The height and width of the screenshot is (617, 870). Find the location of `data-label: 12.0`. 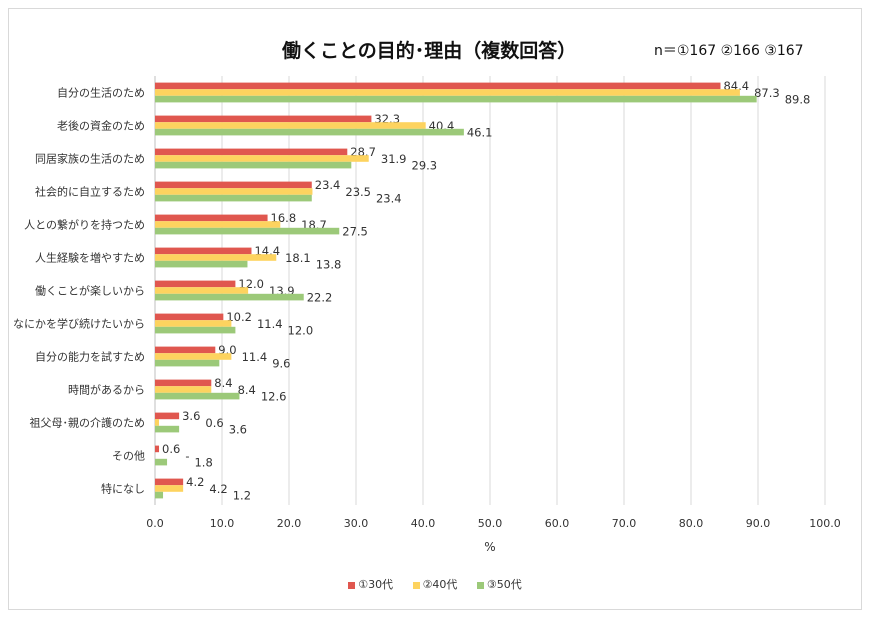

data-label: 12.0 is located at coordinates (301, 330).